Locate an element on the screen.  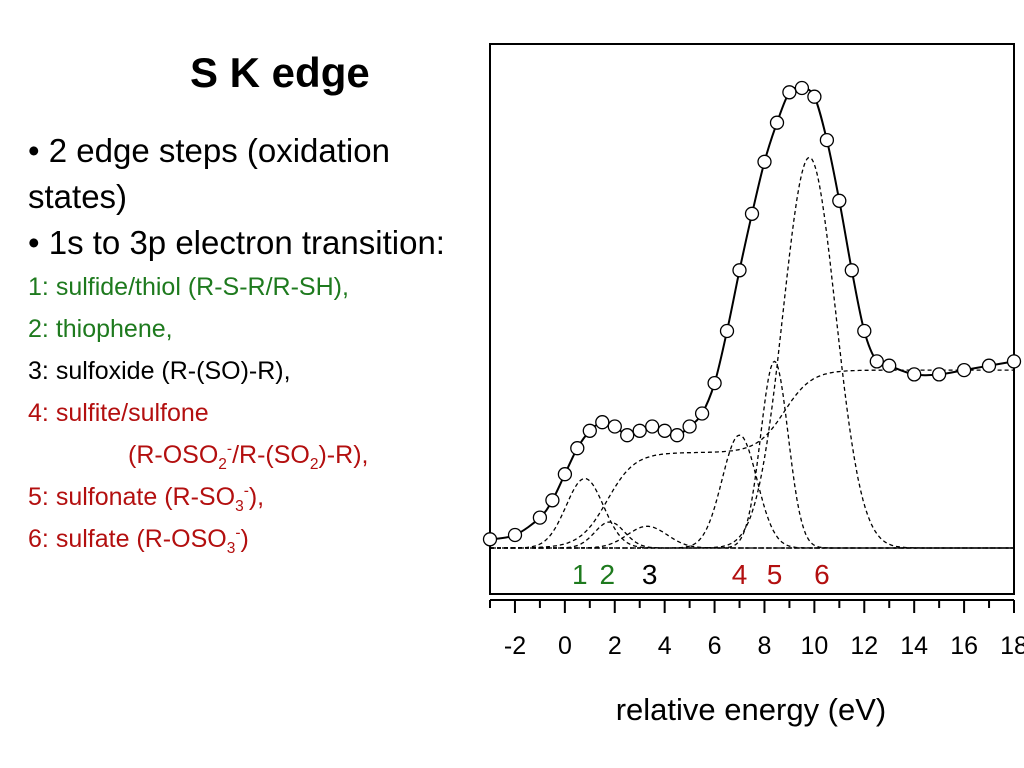
species-item-sulfate: 6: sulfate (R-OSO3-) is located at coordinates (258, 539).